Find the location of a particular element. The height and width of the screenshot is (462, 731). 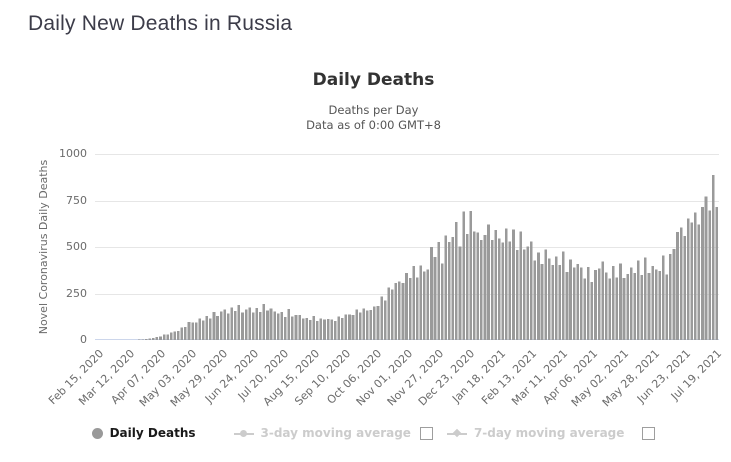

chart-subtitle-line1: Deaths per Day is located at coordinates (373, 110).